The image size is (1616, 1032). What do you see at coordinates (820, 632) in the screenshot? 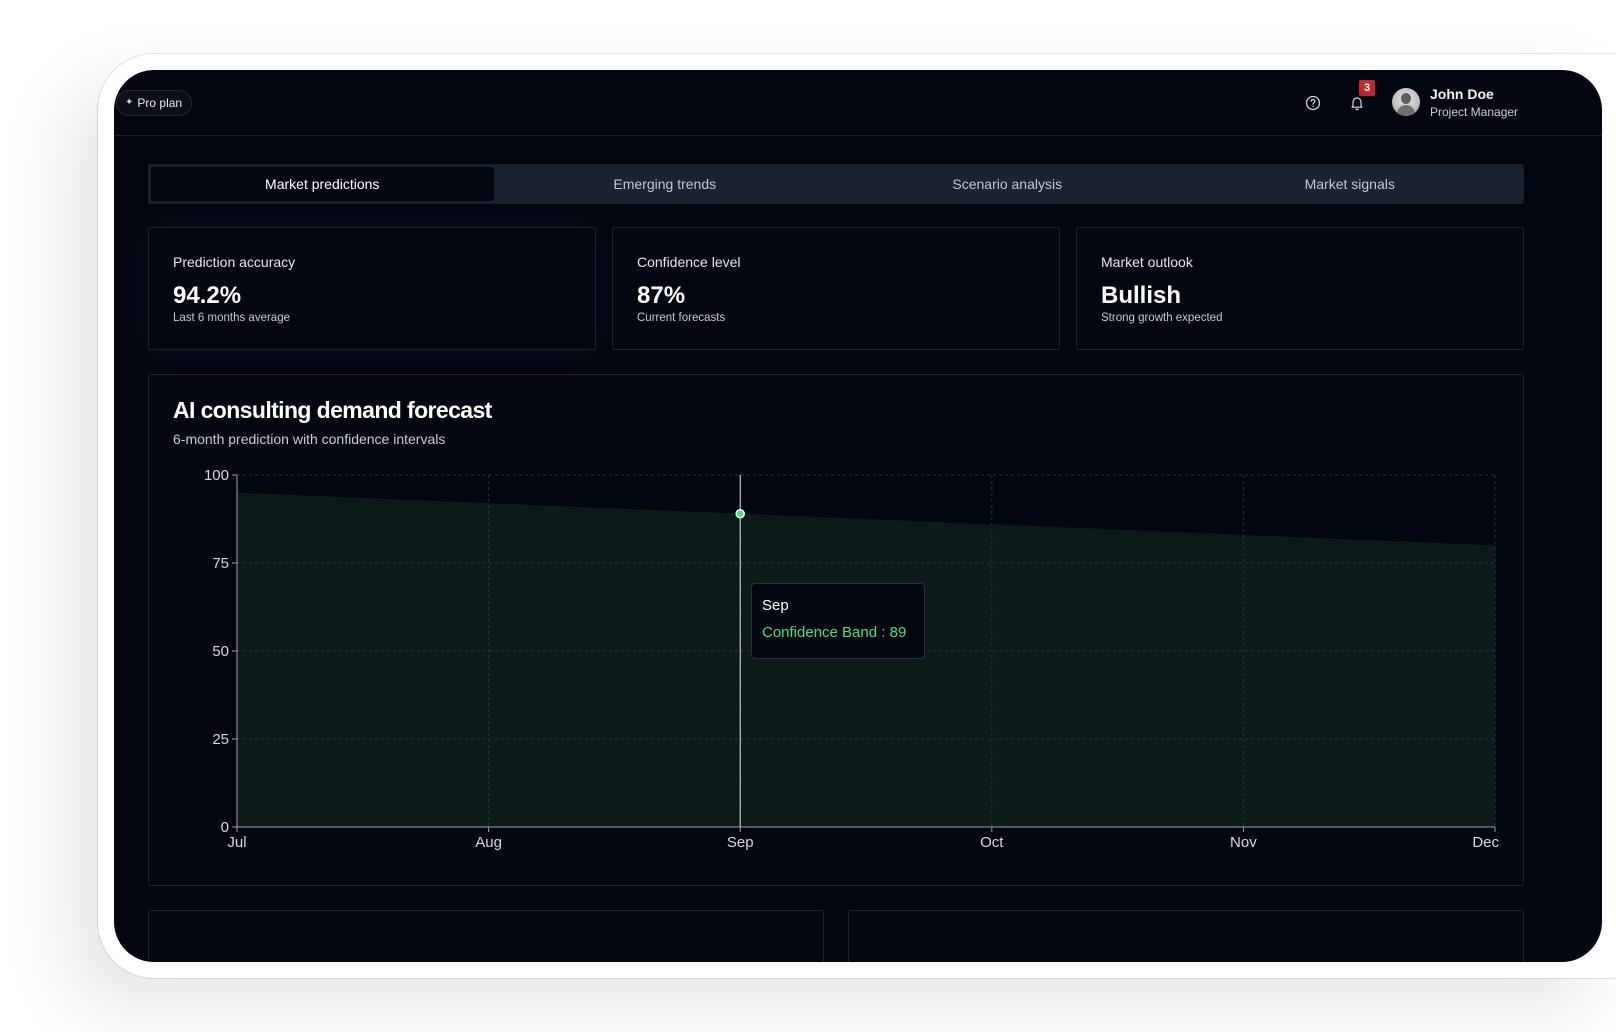
I see `tooltip-series: Confidence Band` at bounding box center [820, 632].